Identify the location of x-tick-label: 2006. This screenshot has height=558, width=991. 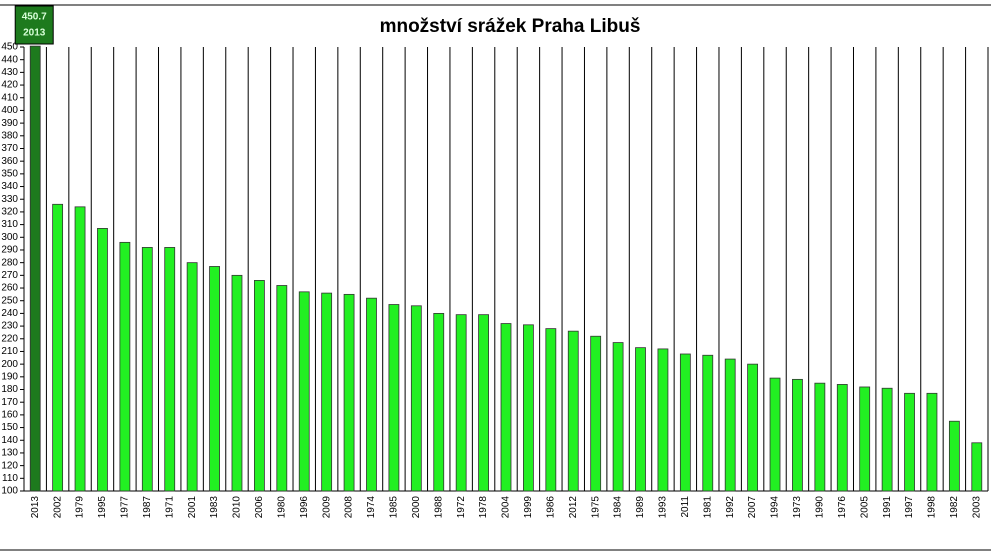
(259, 507).